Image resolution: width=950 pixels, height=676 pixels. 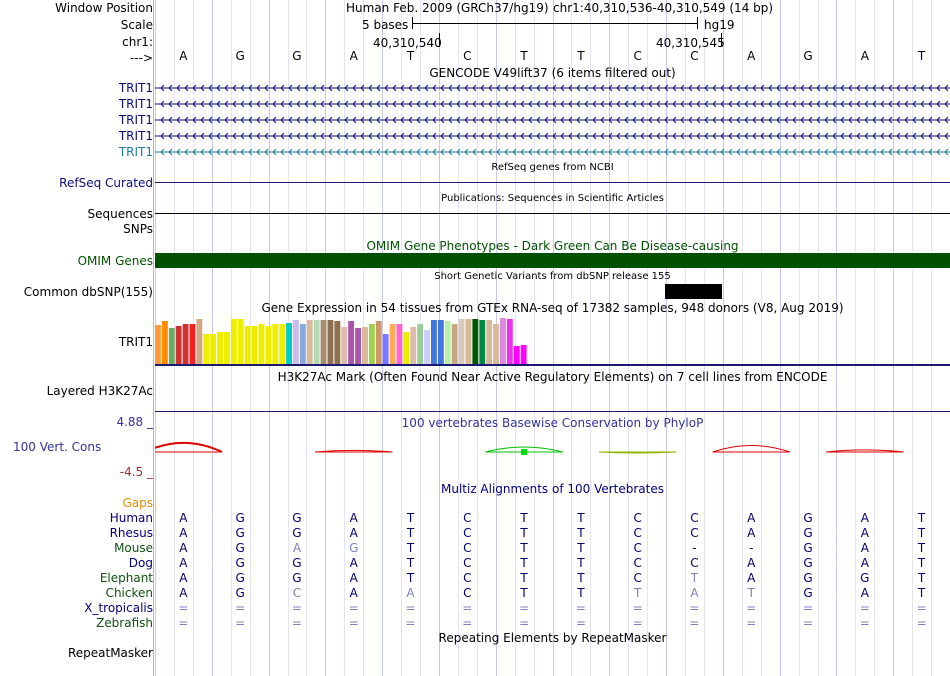 I want to click on repeatmasker-label: RepeatMasker, so click(x=110, y=653).